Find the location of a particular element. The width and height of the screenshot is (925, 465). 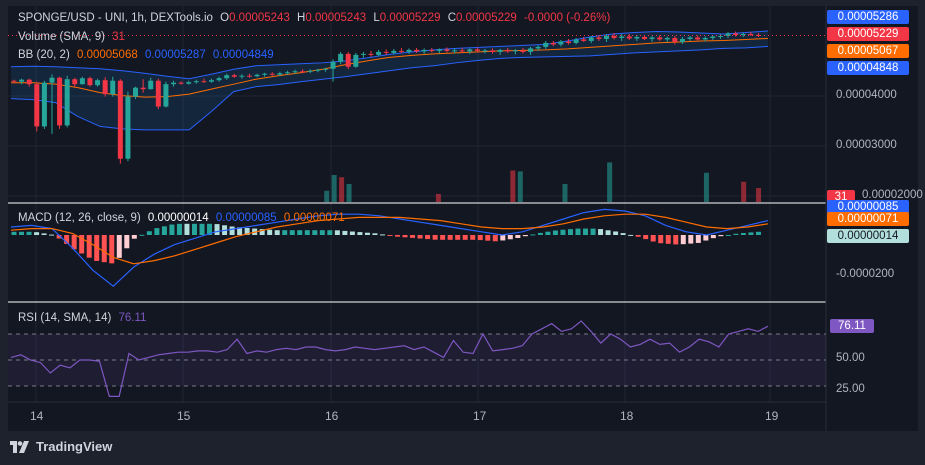

open-label: O is located at coordinates (225, 18).